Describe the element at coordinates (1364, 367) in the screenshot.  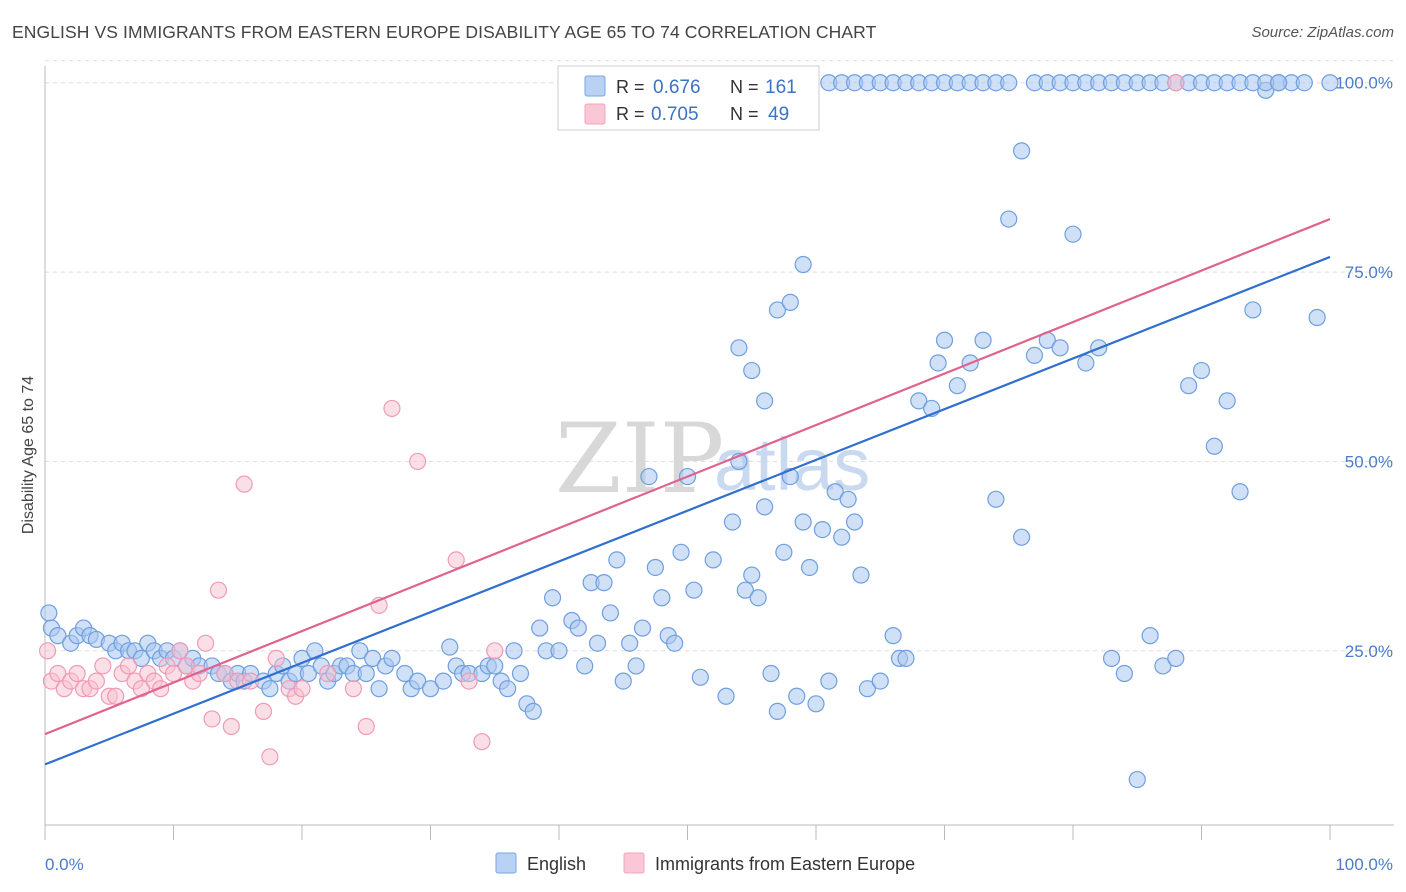
I see `y-tick-labels: 25.0% 50.0% 75.0% 100.0%` at that location.